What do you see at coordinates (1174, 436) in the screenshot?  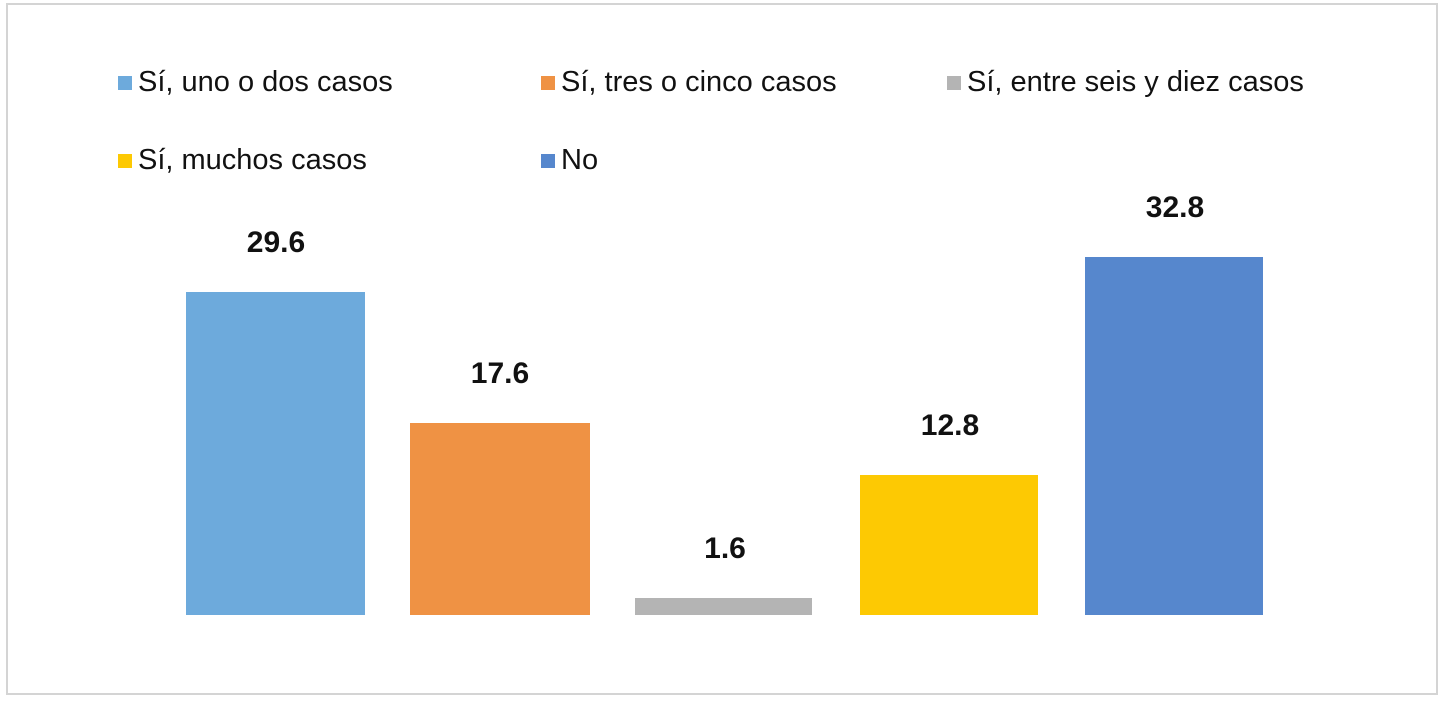 I see `bar-no` at bounding box center [1174, 436].